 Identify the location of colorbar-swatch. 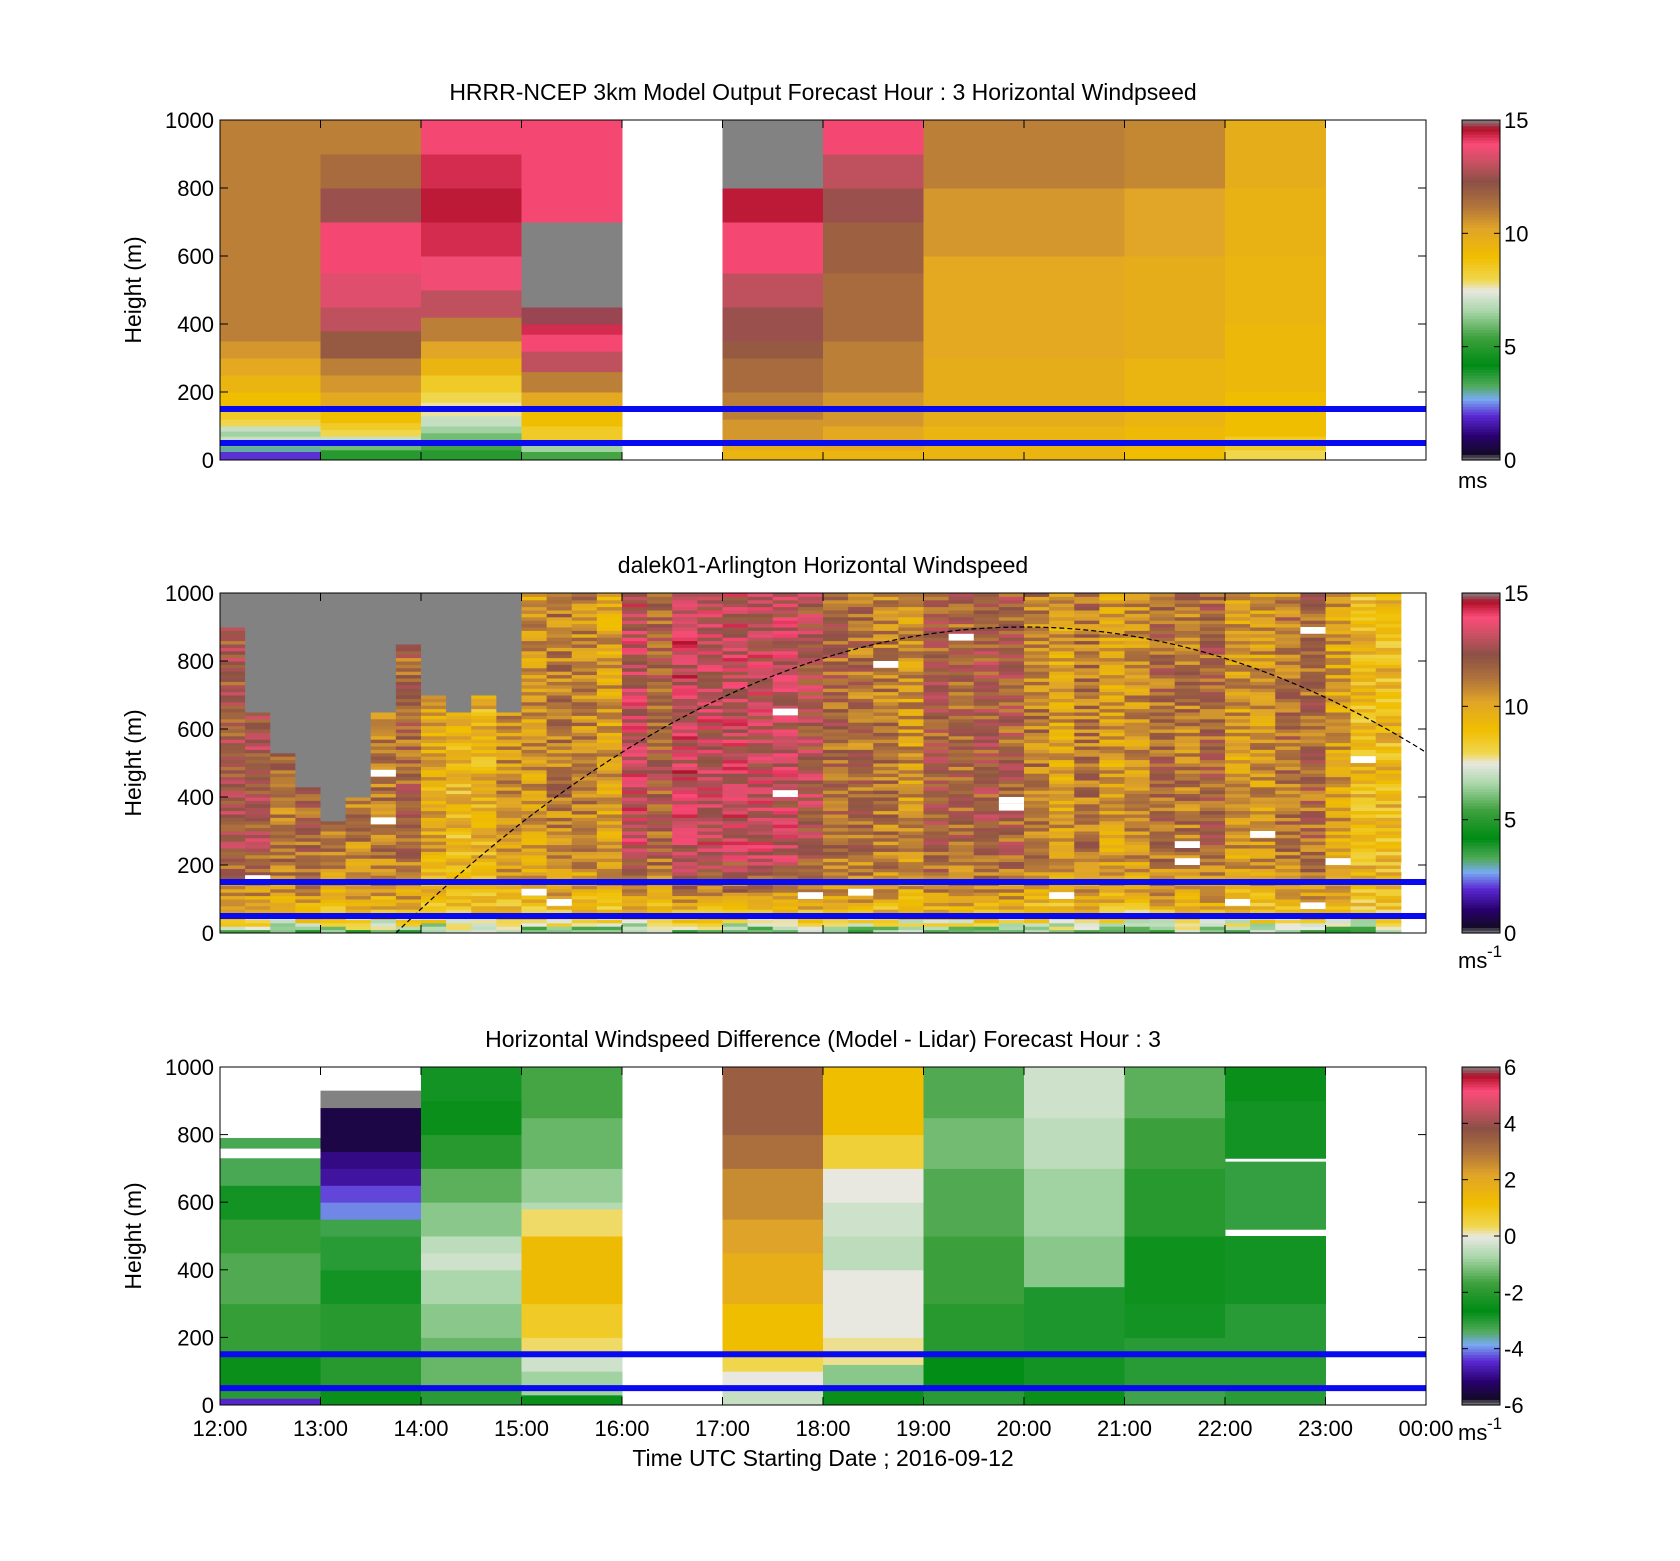
(1481, 360).